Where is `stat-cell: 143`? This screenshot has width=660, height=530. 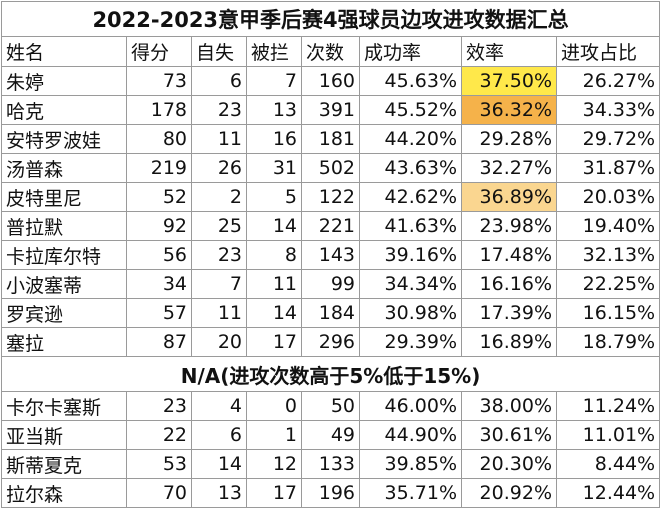 stat-cell: 143 is located at coordinates (330, 255).